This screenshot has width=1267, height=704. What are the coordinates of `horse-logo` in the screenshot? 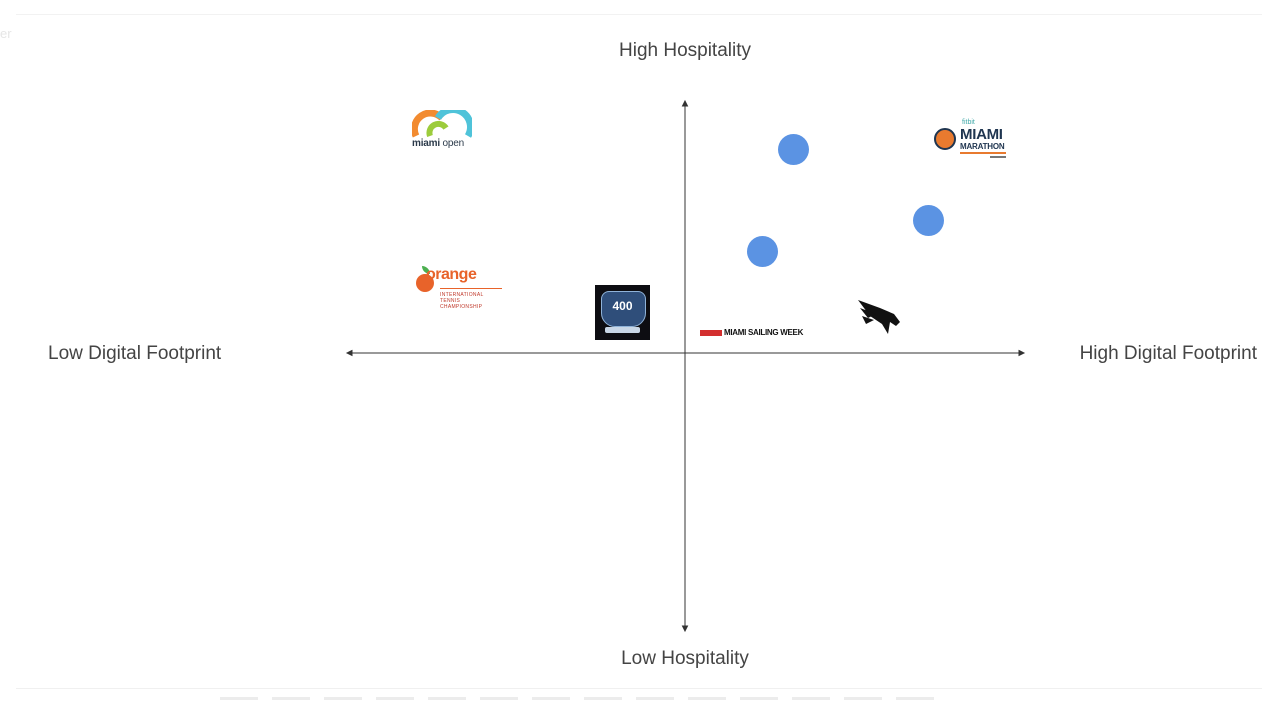 It's located at (878, 318).